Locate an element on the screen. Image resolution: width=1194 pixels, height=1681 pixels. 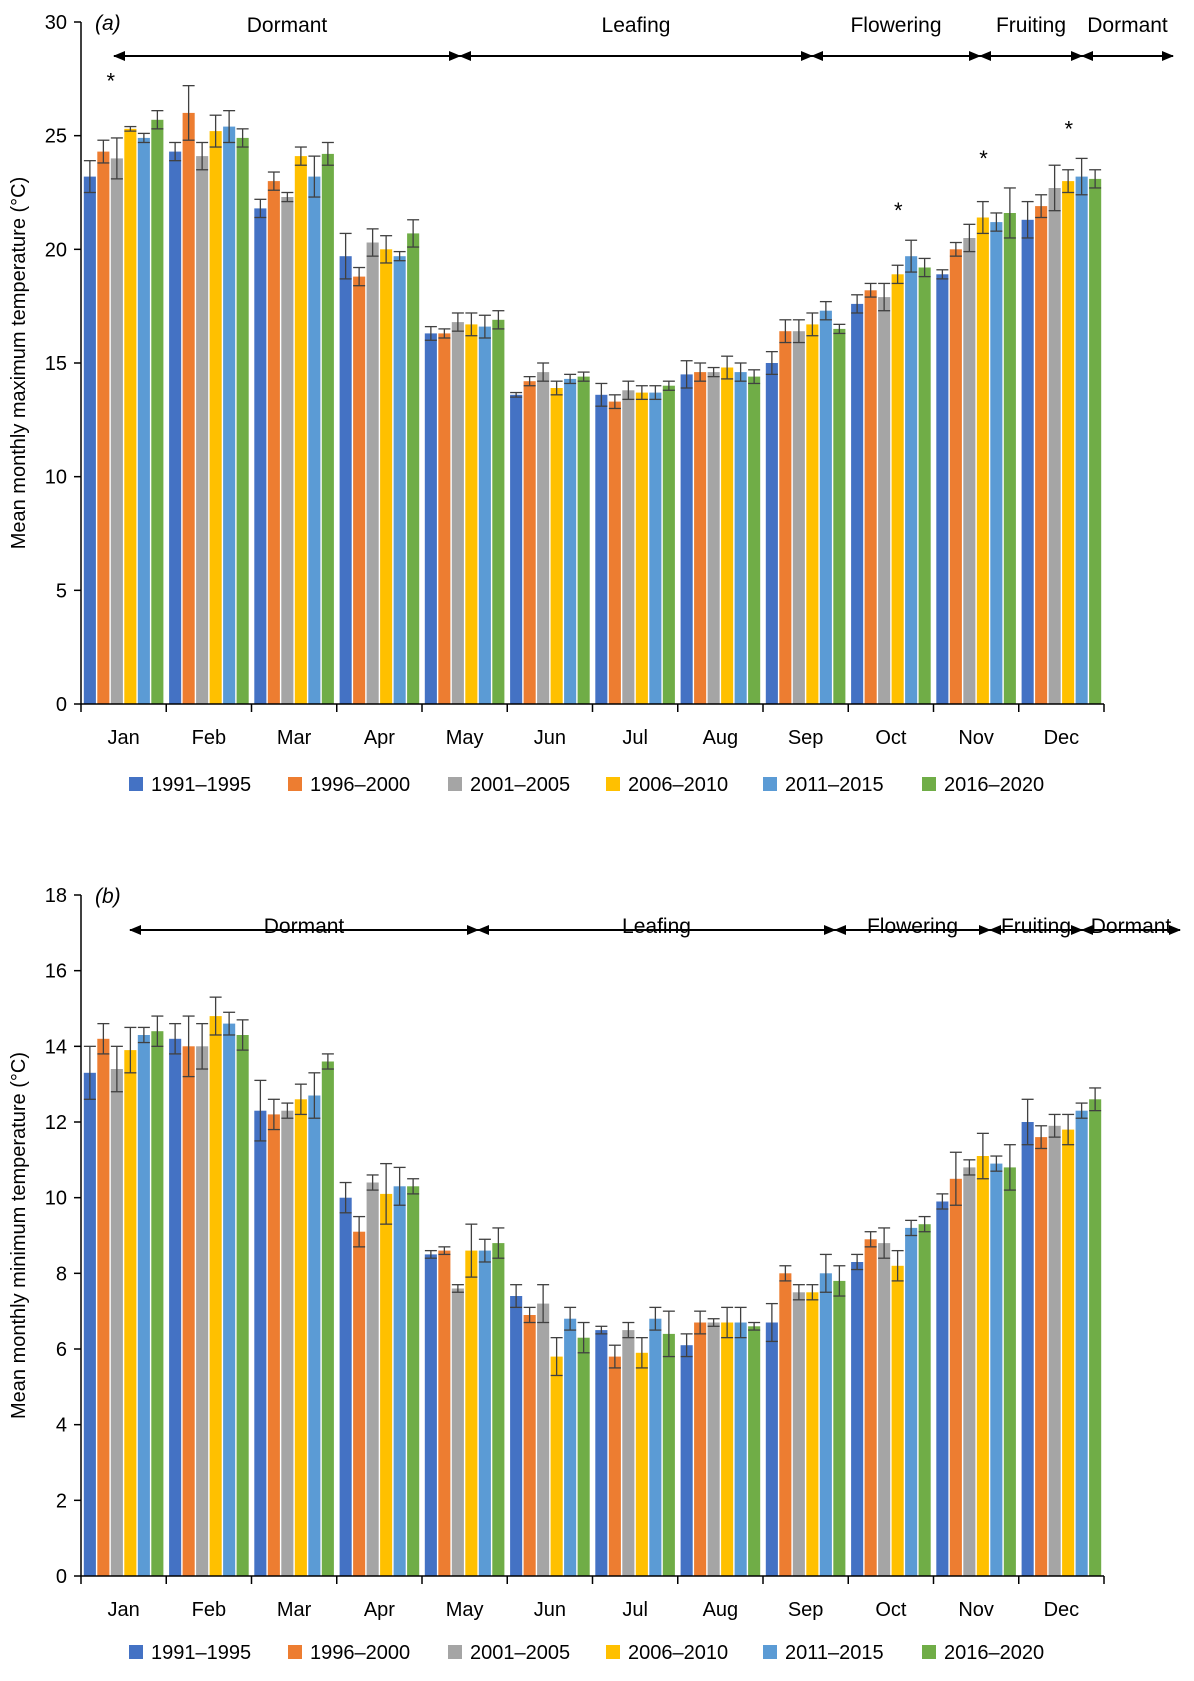
stage-label-dormant: Dormant is located at coordinates (304, 926).